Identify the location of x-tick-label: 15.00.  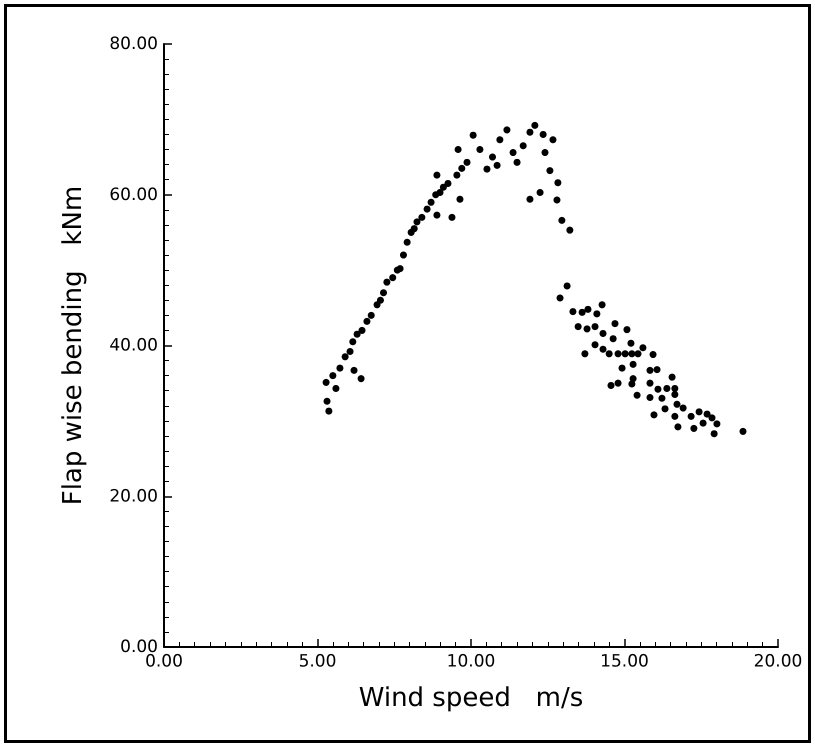
(624, 662).